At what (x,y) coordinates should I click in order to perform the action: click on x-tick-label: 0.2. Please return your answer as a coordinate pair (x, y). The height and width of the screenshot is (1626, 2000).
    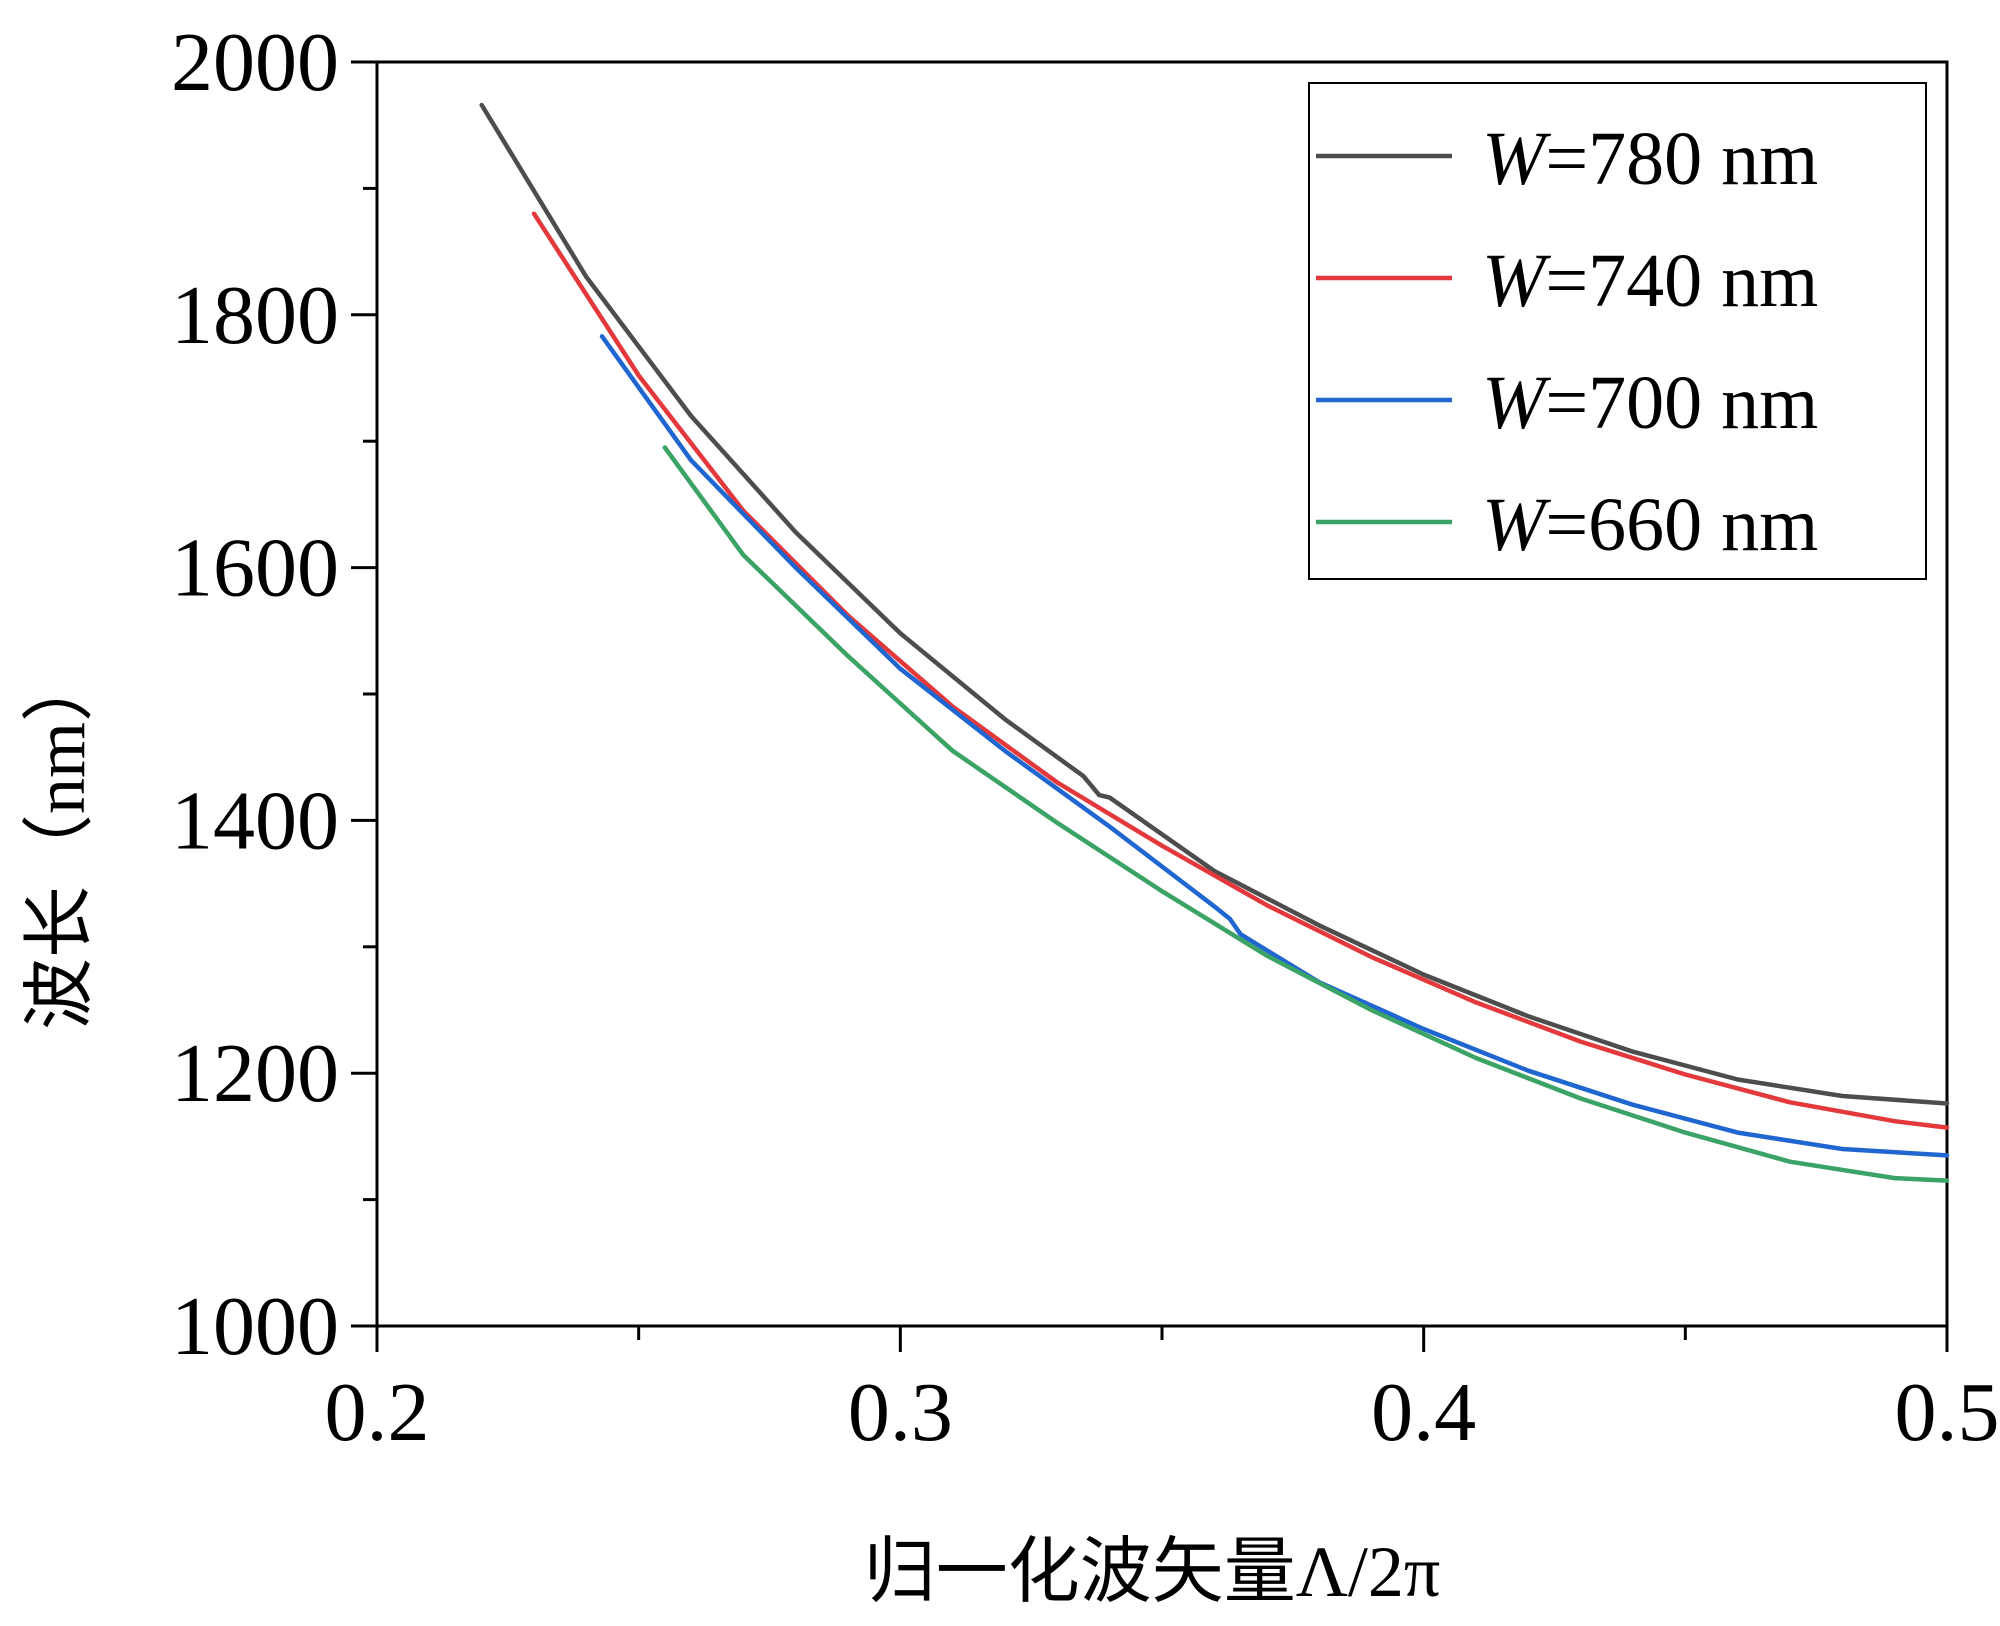
    Looking at the image, I should click on (377, 1412).